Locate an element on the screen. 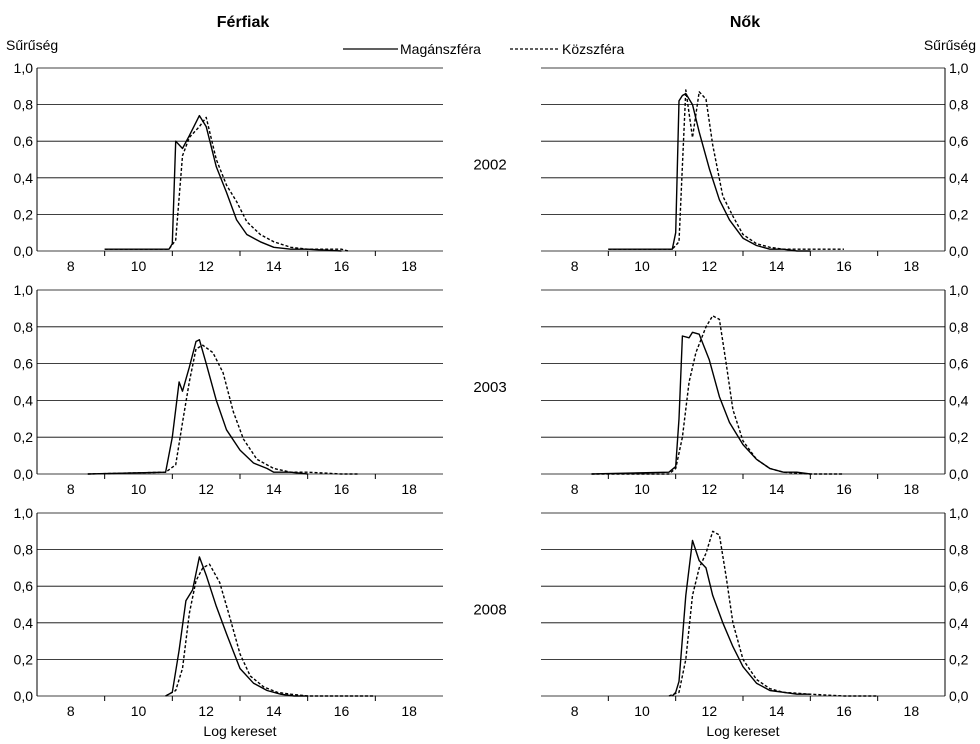 The width and height of the screenshot is (980, 744). panel-left-2008: 0,0 0,2 0,4 0,6 0,8 1,0 8 10 12 14 16 18 Log kereset is located at coordinates (228, 622).